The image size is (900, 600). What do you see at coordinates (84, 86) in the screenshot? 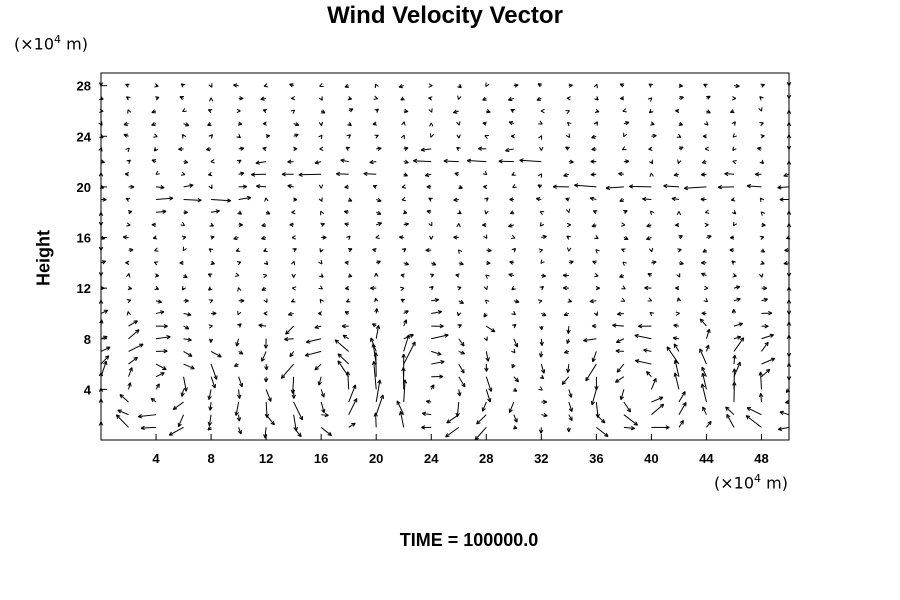
I see `y-tick-label: 28` at bounding box center [84, 86].